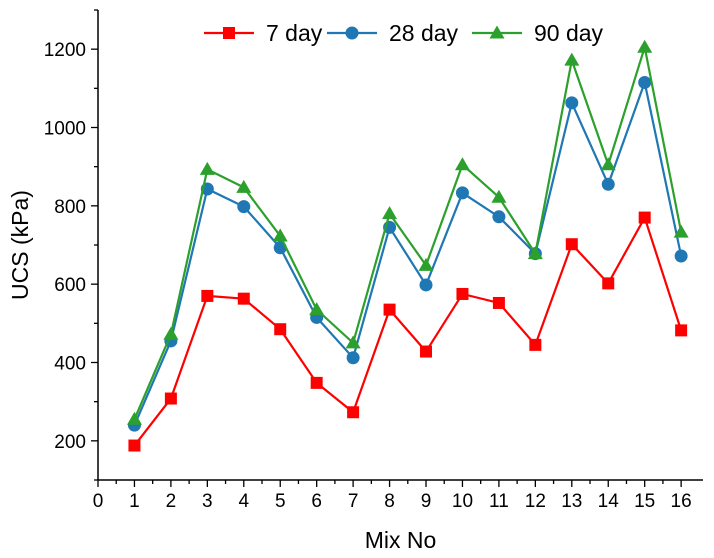  What do you see at coordinates (426, 501) in the screenshot?
I see `x-tick-label: 9` at bounding box center [426, 501].